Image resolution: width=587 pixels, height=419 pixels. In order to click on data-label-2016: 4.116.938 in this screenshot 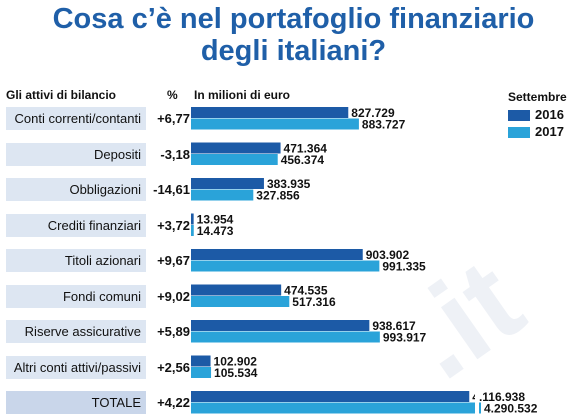, I will do `click(498, 397)`.